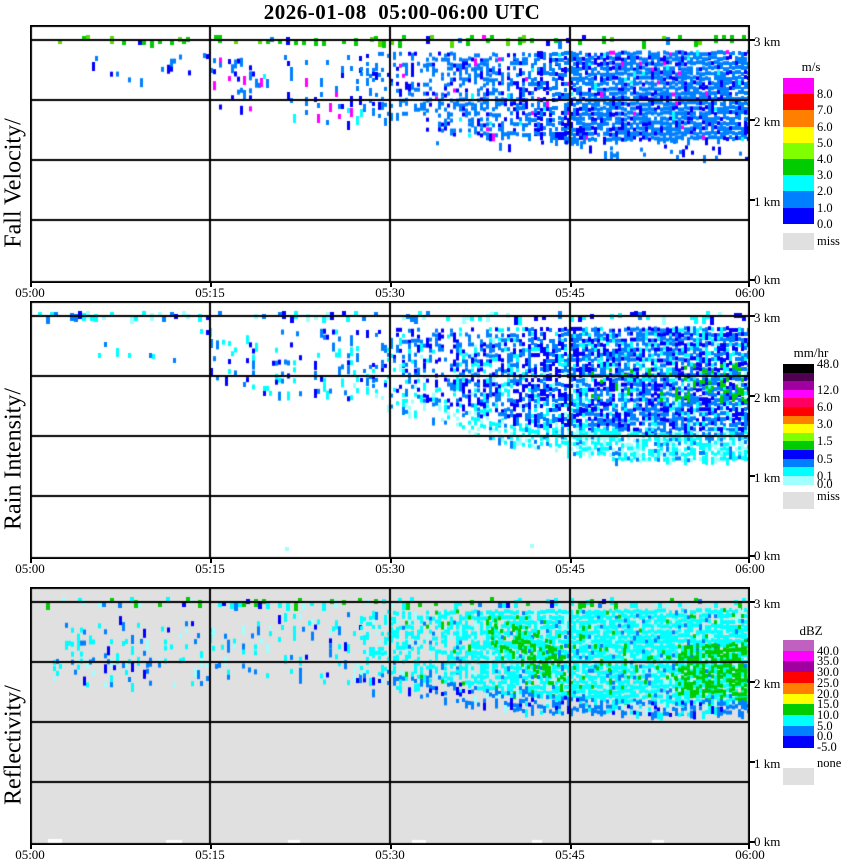  What do you see at coordinates (13, 459) in the screenshot?
I see `rain-intensity-ylabel: Rain Intensity/` at bounding box center [13, 459].